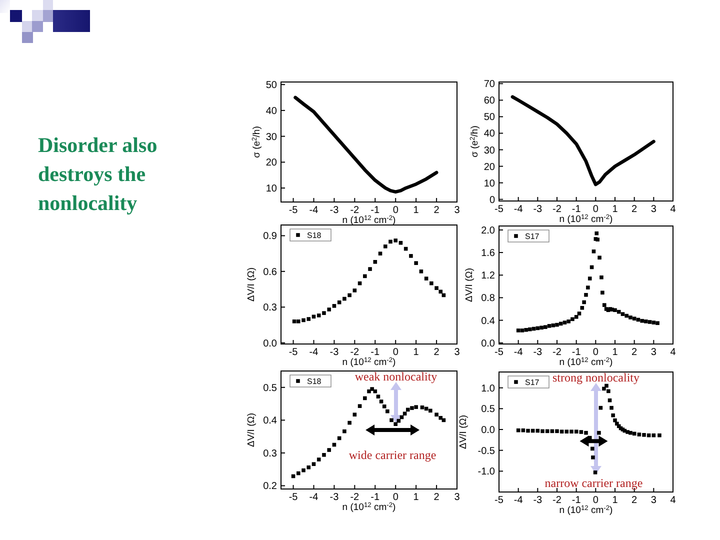  What do you see at coordinates (272, 189) in the screenshot?
I see `y-tick-label: 10` at bounding box center [272, 189].